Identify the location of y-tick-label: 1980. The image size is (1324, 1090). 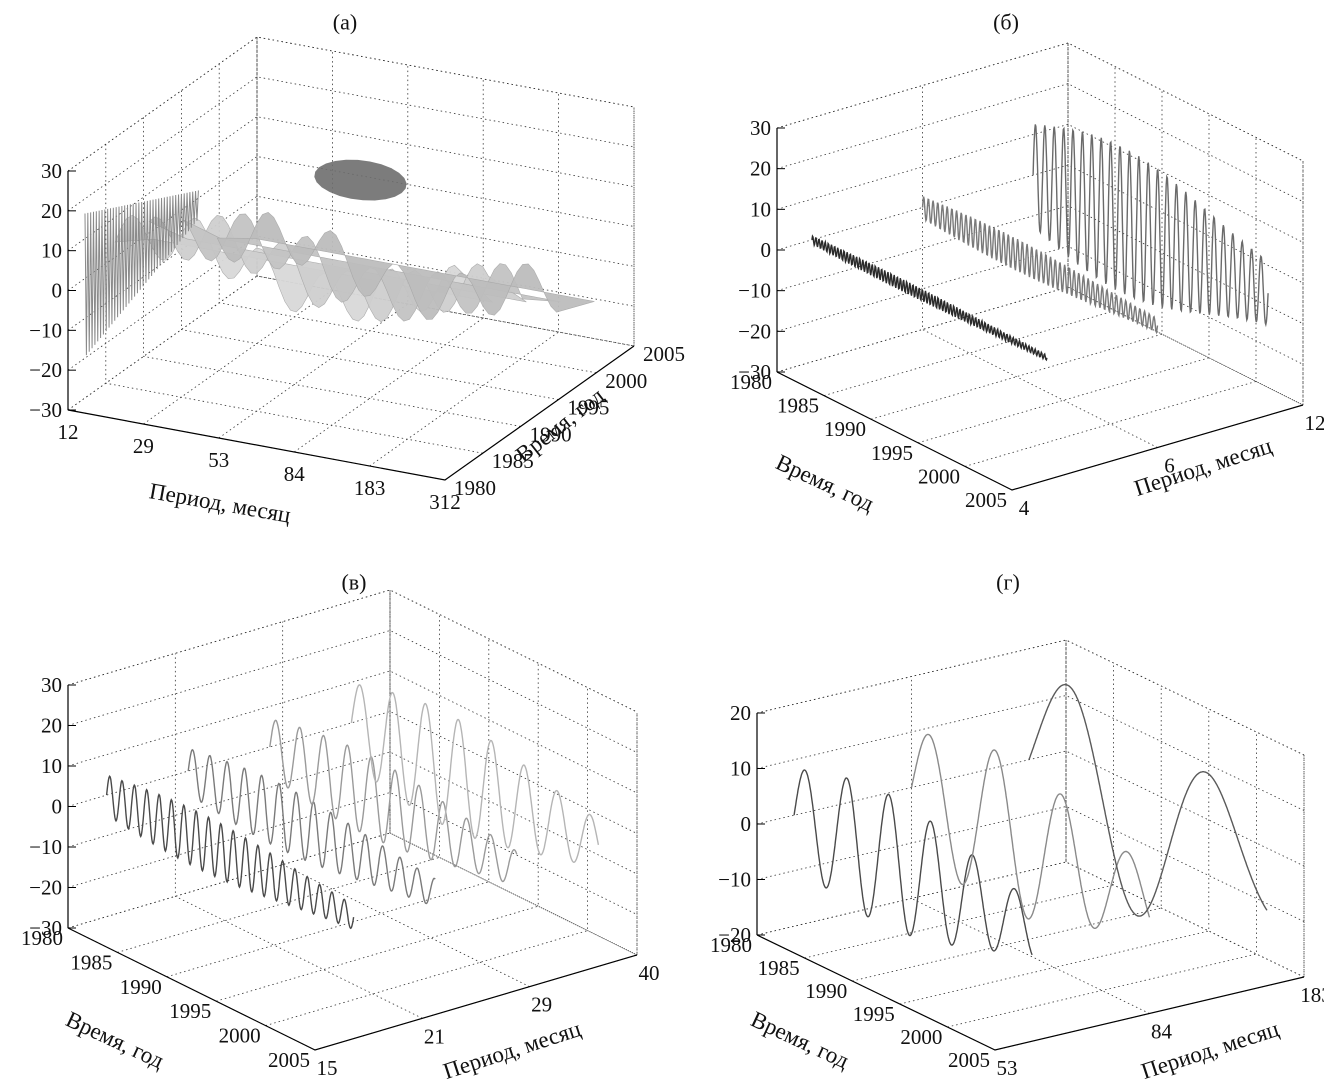
(475, 488).